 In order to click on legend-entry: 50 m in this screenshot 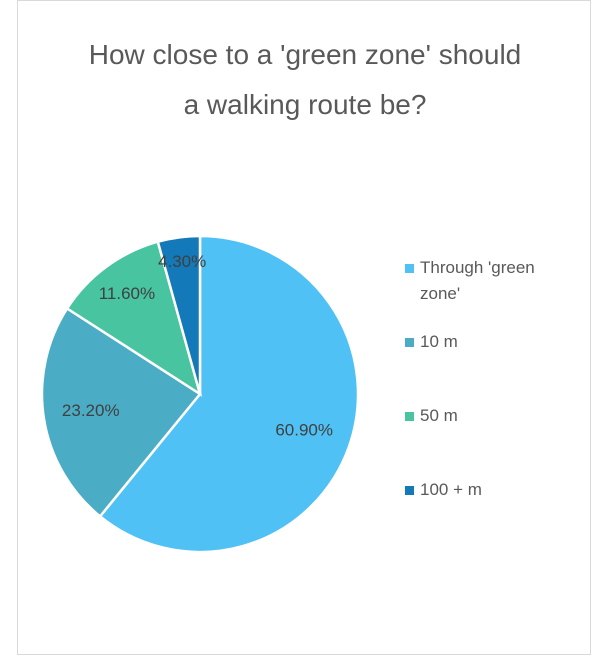, I will do `click(492, 416)`.